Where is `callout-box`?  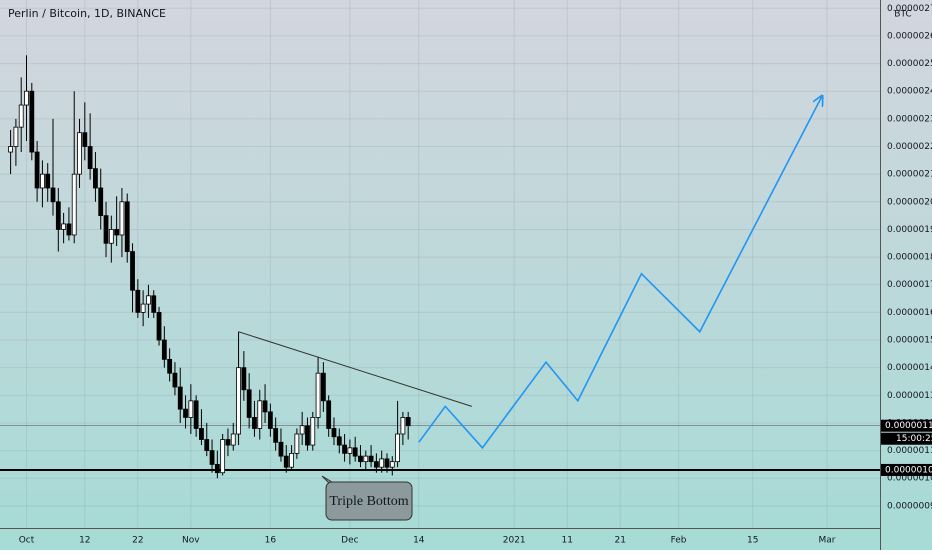
callout-box is located at coordinates (369, 501).